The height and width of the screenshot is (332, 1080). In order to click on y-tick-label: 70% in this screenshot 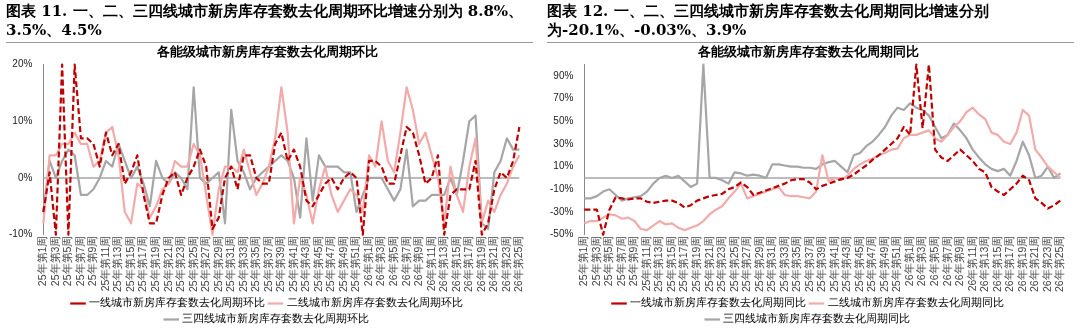, I will do `click(563, 98)`.